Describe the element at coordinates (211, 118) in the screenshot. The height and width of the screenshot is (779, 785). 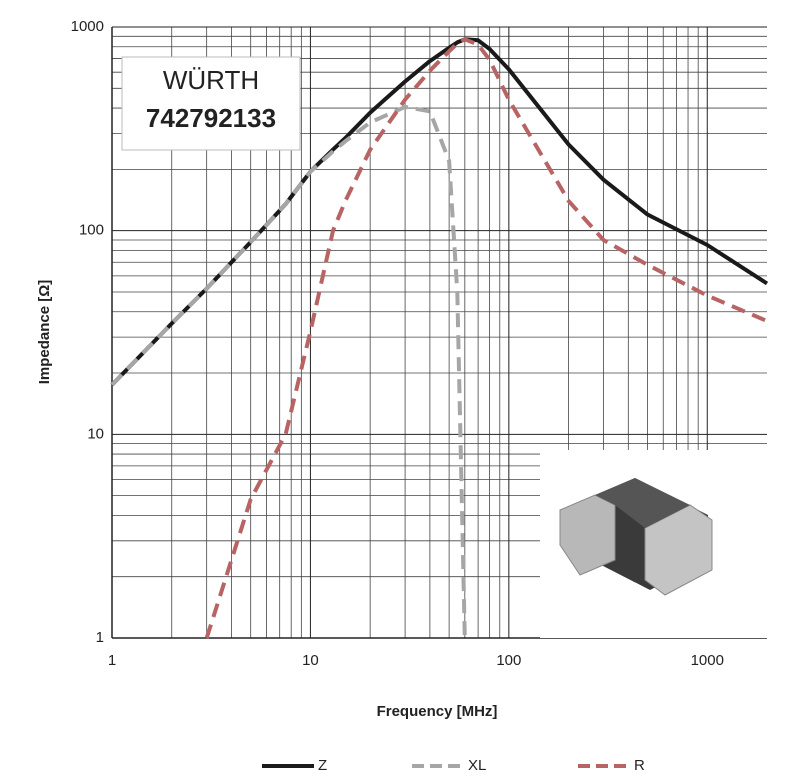
I see `part-number: 742792133` at that location.